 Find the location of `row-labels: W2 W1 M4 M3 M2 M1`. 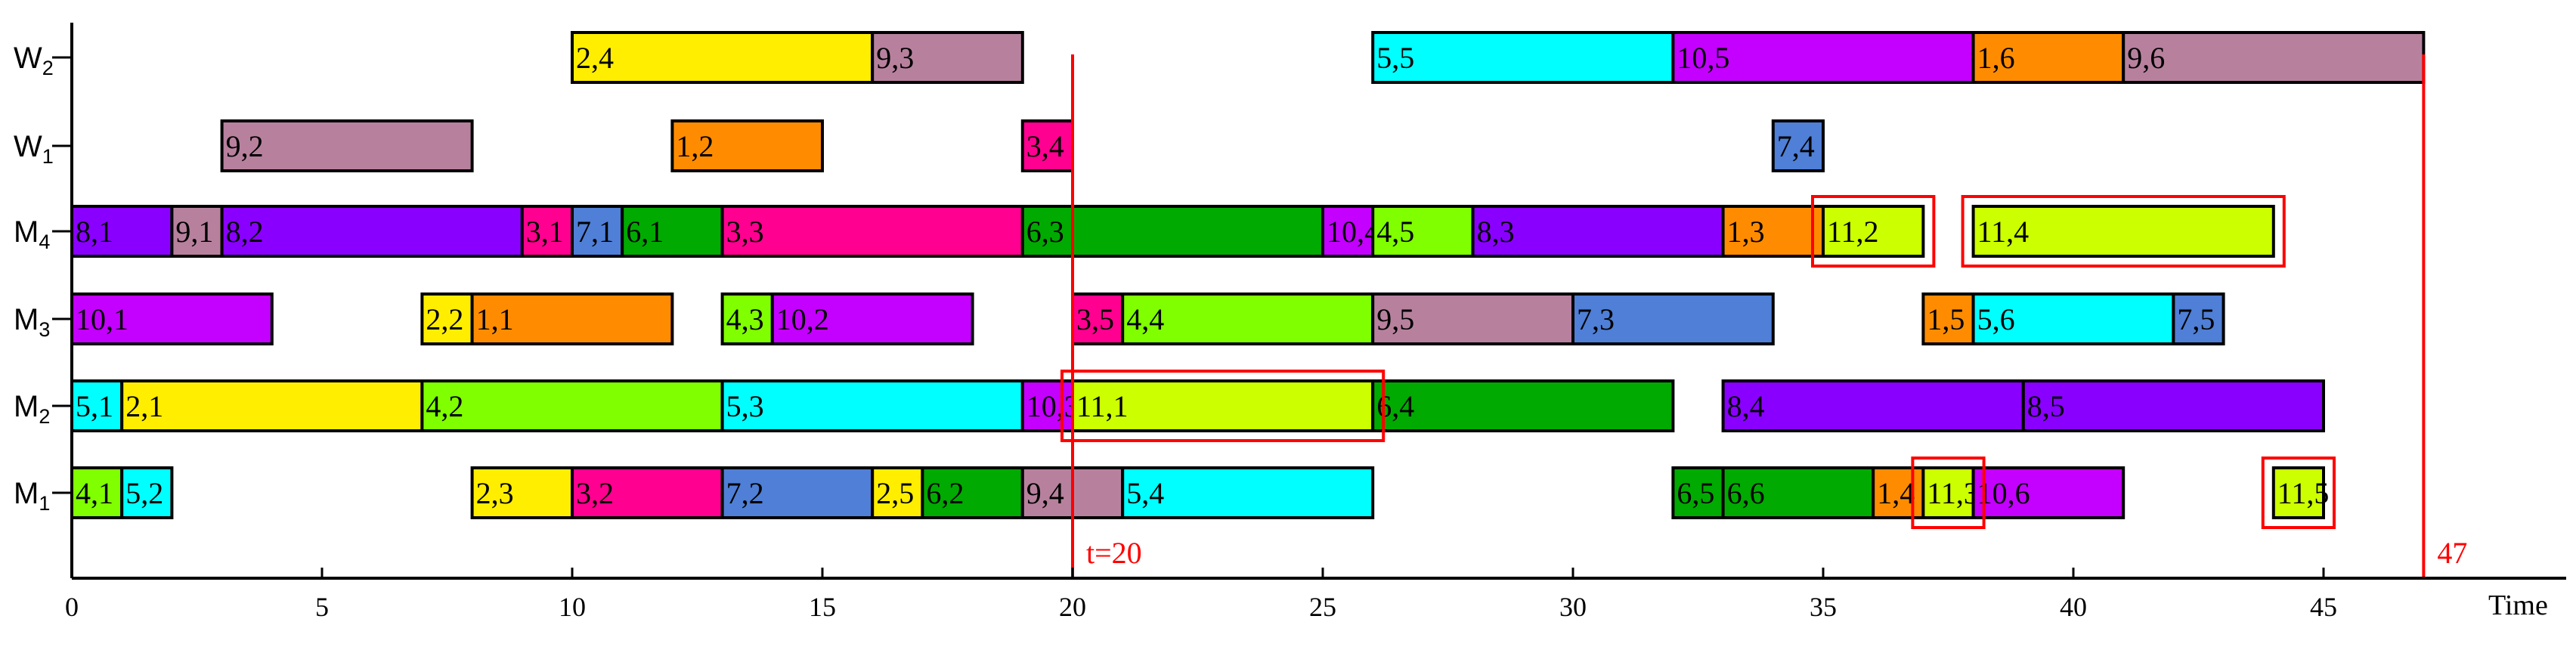

row-labels: W2 W1 M4 M3 M2 M1 is located at coordinates (43, 278).